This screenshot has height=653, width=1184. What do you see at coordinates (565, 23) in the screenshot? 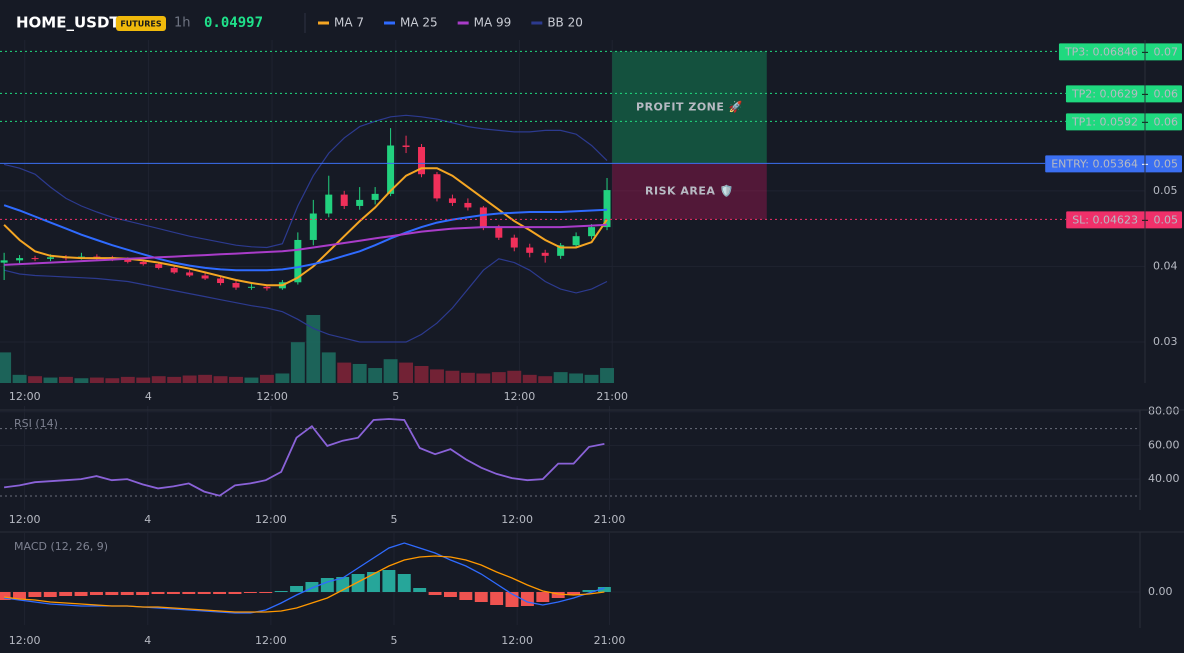
I see `legend-label: BB 20` at bounding box center [565, 23].